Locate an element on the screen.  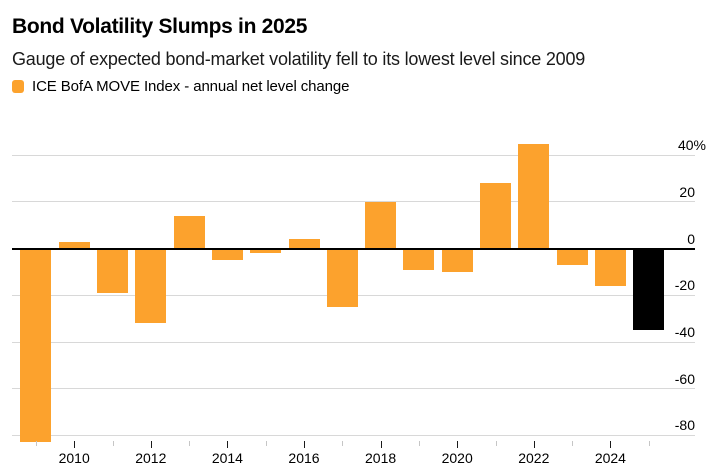
x-axis-label-2016: 2016 is located at coordinates (304, 458).